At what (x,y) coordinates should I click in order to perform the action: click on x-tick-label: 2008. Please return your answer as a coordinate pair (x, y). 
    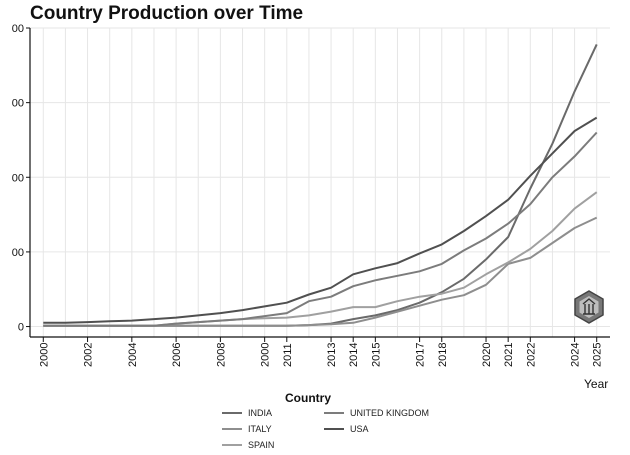
    Looking at the image, I should click on (221, 355).